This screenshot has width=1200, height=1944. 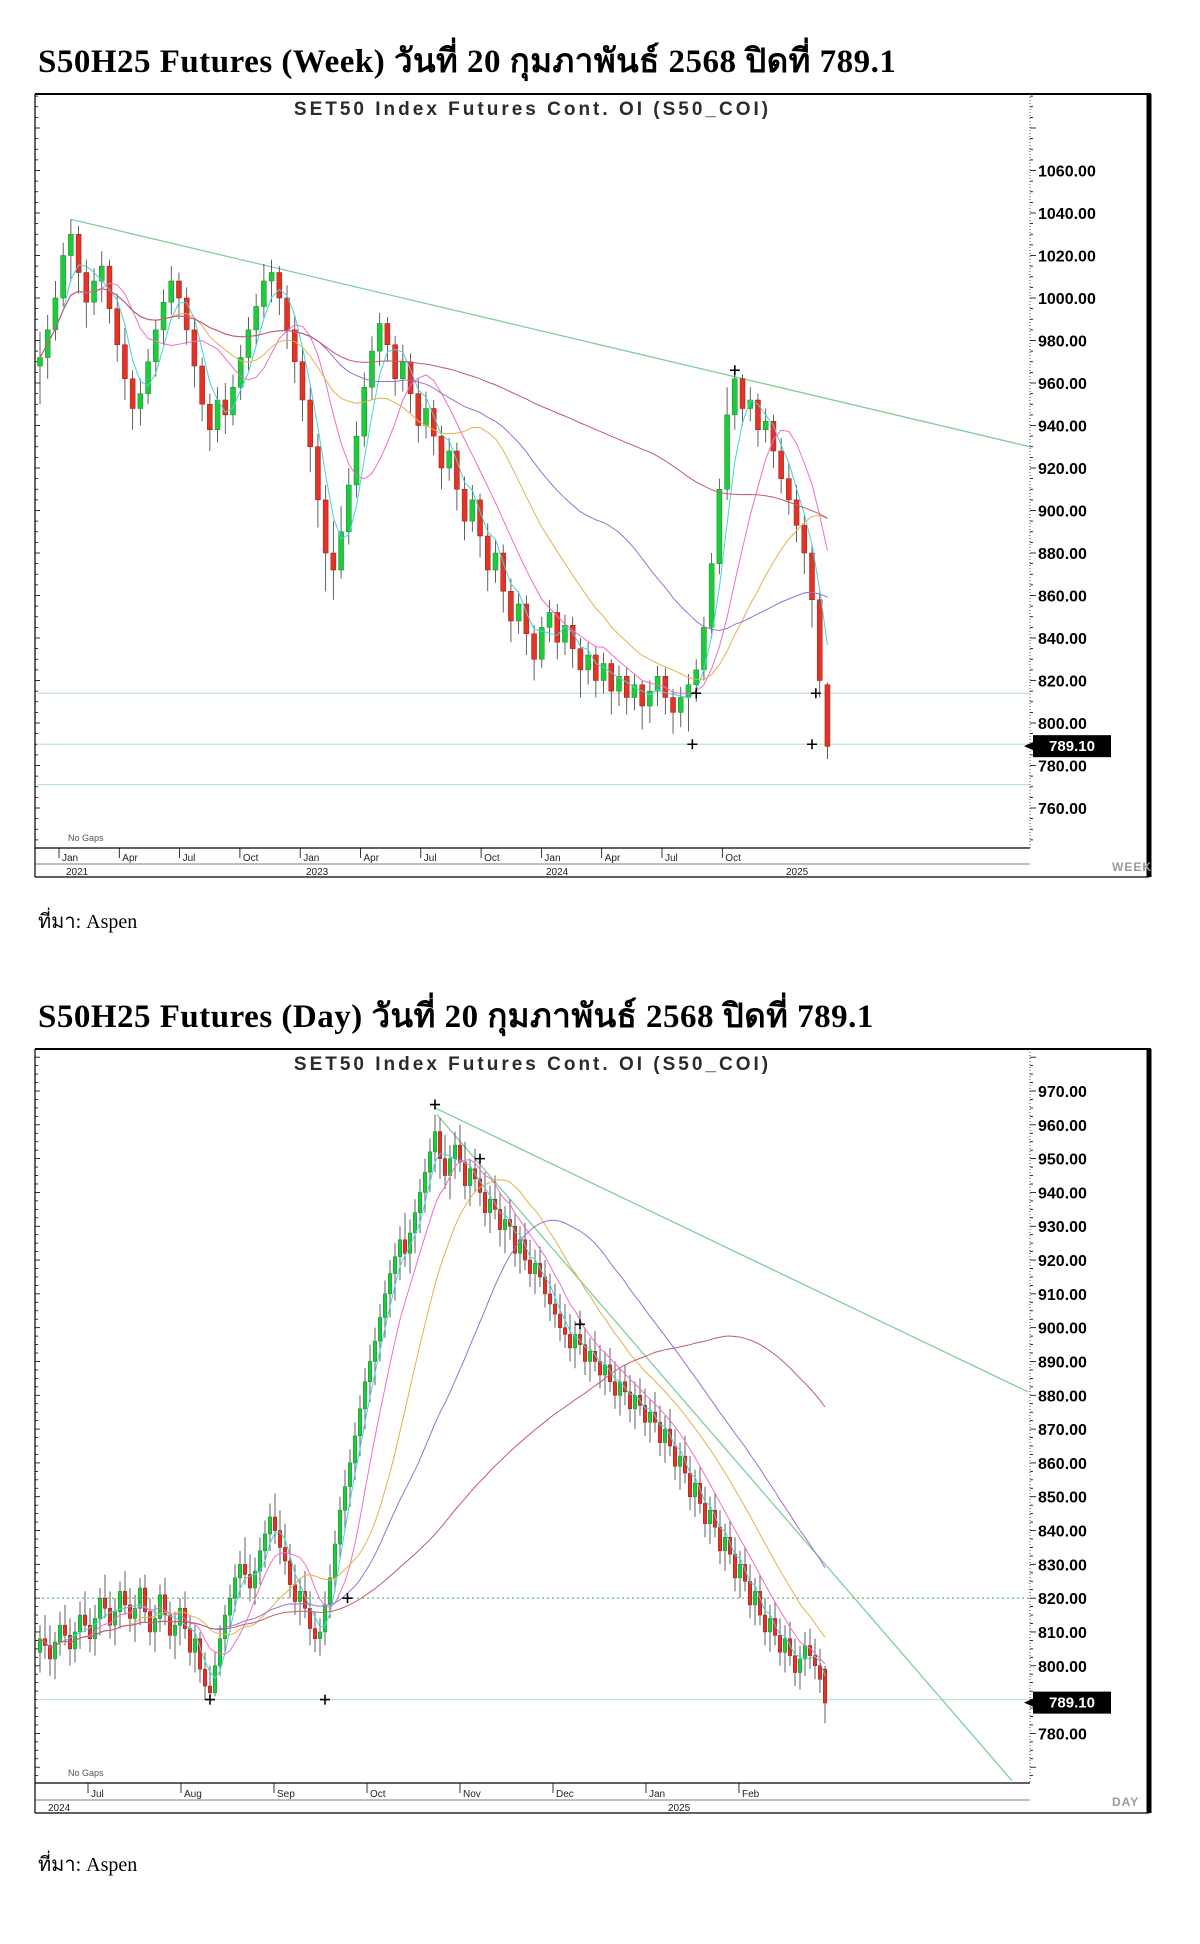 I want to click on daily-source-label: ที่มา: Aspen, so click(x=88, y=1865).